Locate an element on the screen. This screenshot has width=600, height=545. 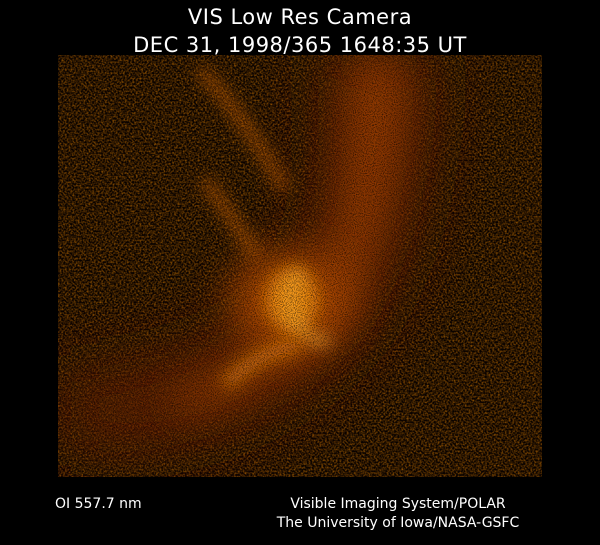
image-title: VIS Low Res Camera is located at coordinates (300, 17).